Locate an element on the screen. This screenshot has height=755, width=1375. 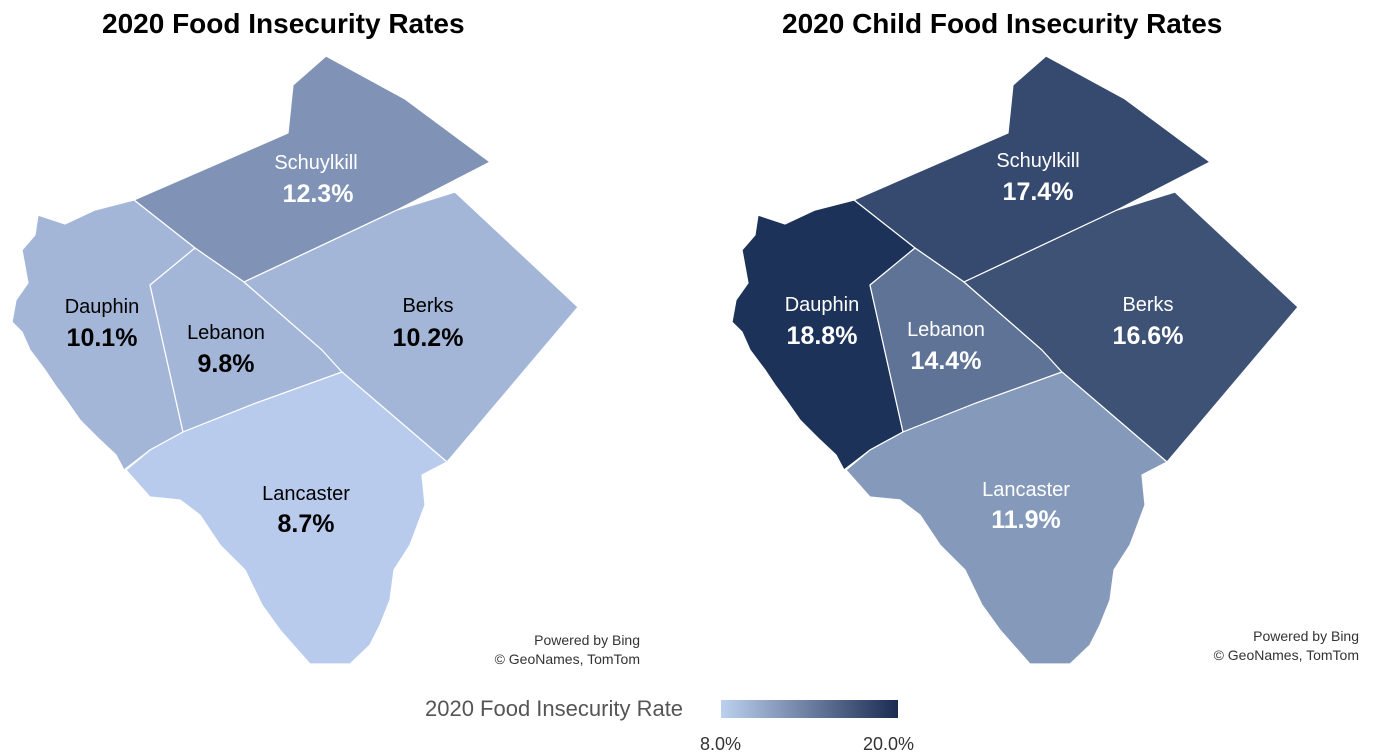
county-label-schuylkill: Schuylkill 17.4% is located at coordinates (1037, 178).